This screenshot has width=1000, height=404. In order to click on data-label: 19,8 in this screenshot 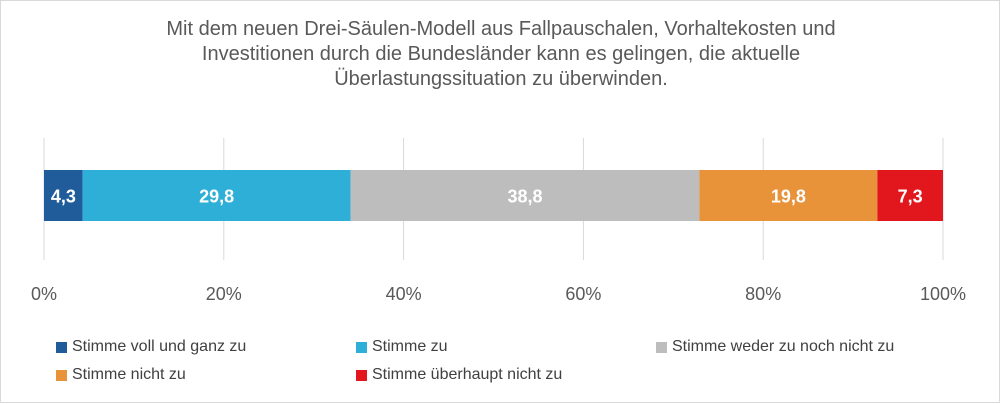, I will do `click(788, 197)`.